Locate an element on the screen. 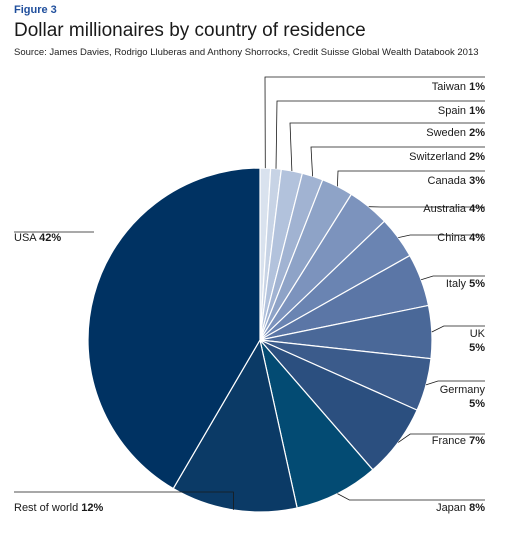  leader-line-canada is located at coordinates (411, 178).